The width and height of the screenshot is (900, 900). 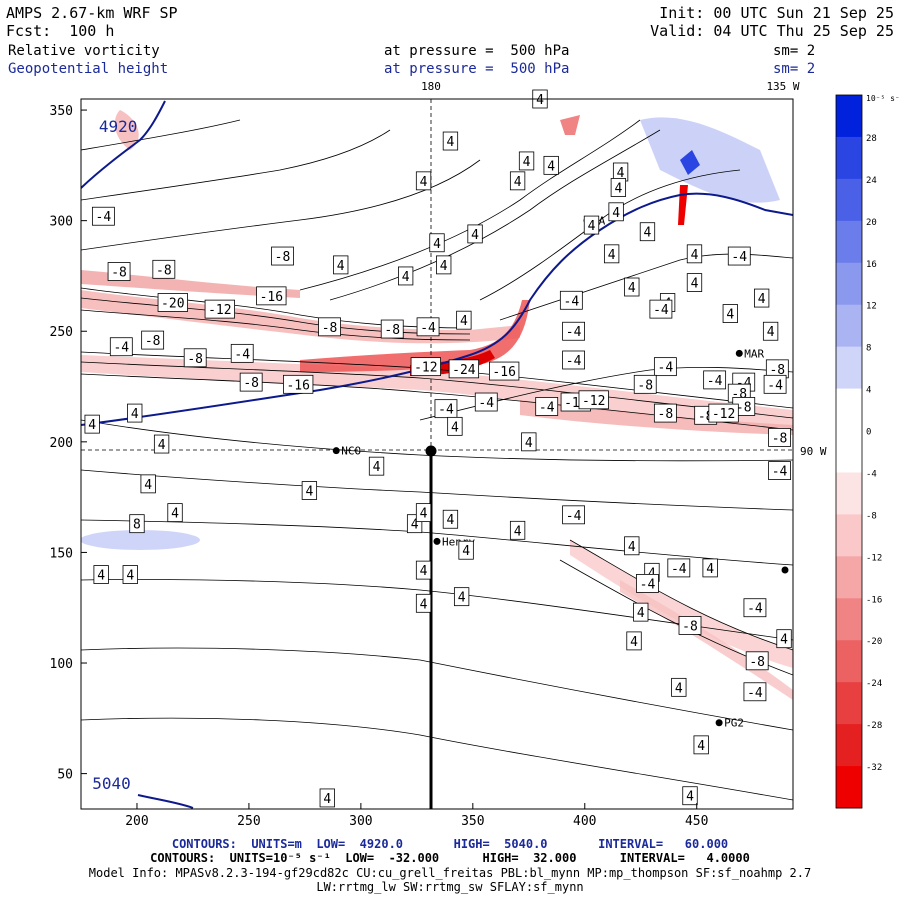 What do you see at coordinates (248, 821) in the screenshot?
I see `x-tick-label: 250` at bounding box center [248, 821].